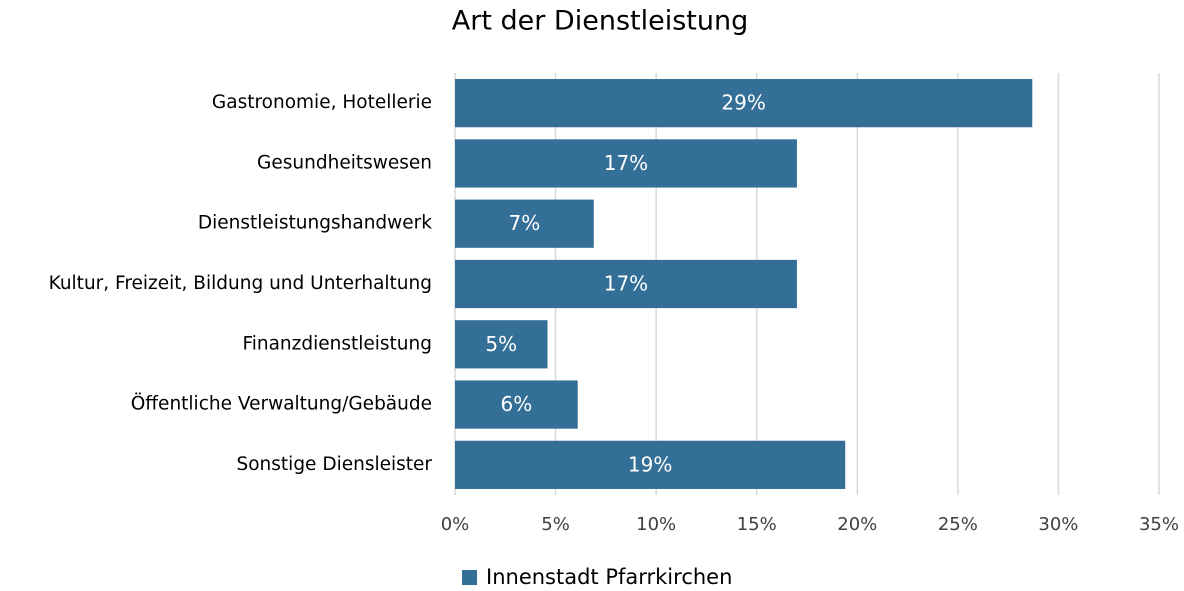  Describe the element at coordinates (757, 524) in the screenshot. I see `x-tick-label: 15%` at that location.